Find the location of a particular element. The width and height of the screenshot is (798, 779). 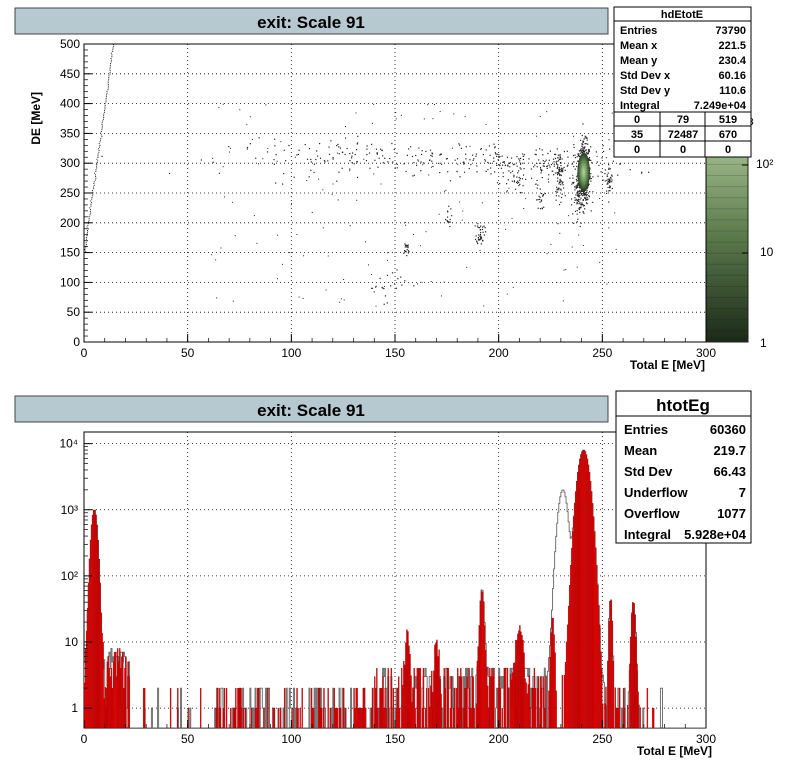

top-ytick-label: 450 is located at coordinates (70, 74).